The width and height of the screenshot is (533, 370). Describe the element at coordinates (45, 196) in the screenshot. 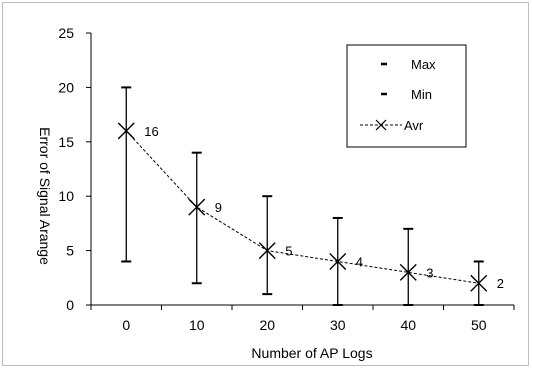

I see `y-axis-title: Error of Signal Arange` at that location.